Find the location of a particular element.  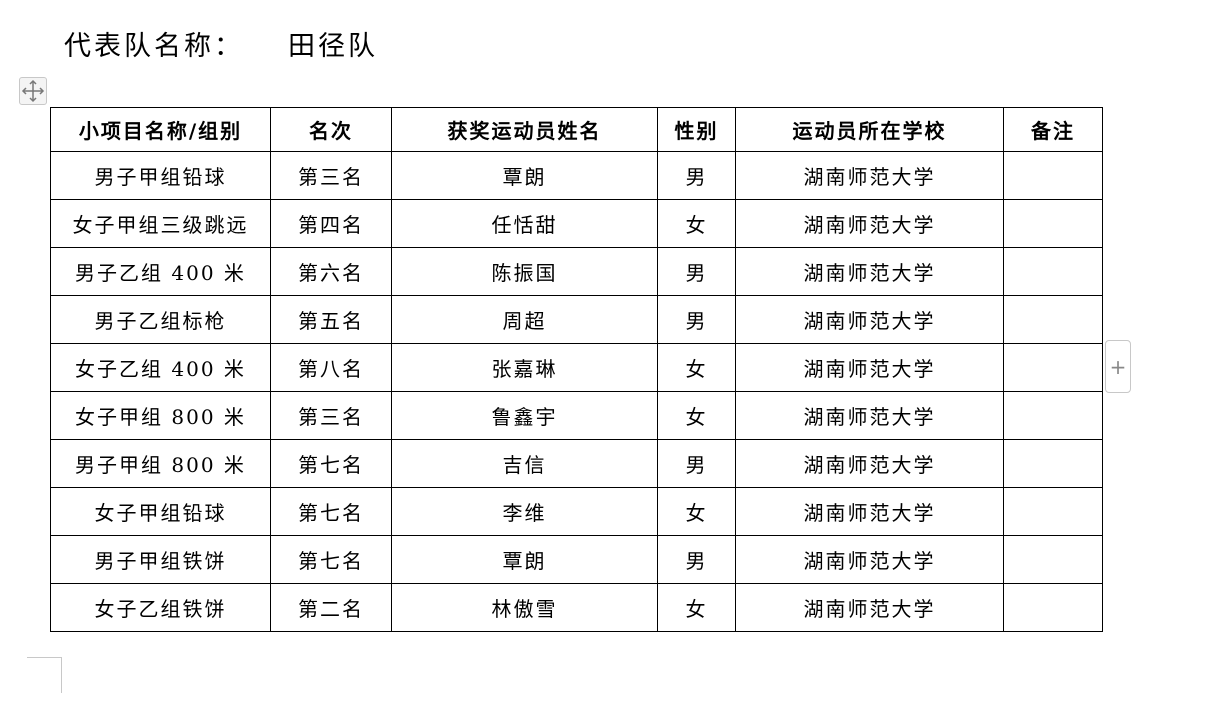

page-corner-mark is located at coordinates (44, 675).